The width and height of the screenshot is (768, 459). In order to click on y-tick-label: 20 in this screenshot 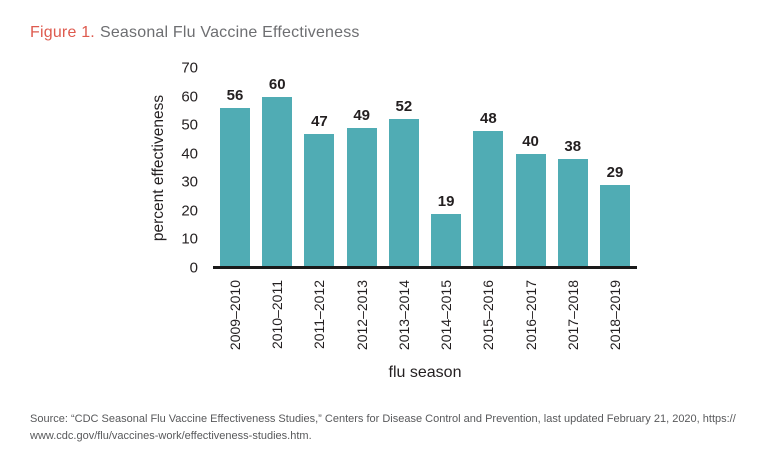, I will do `click(189, 211)`.